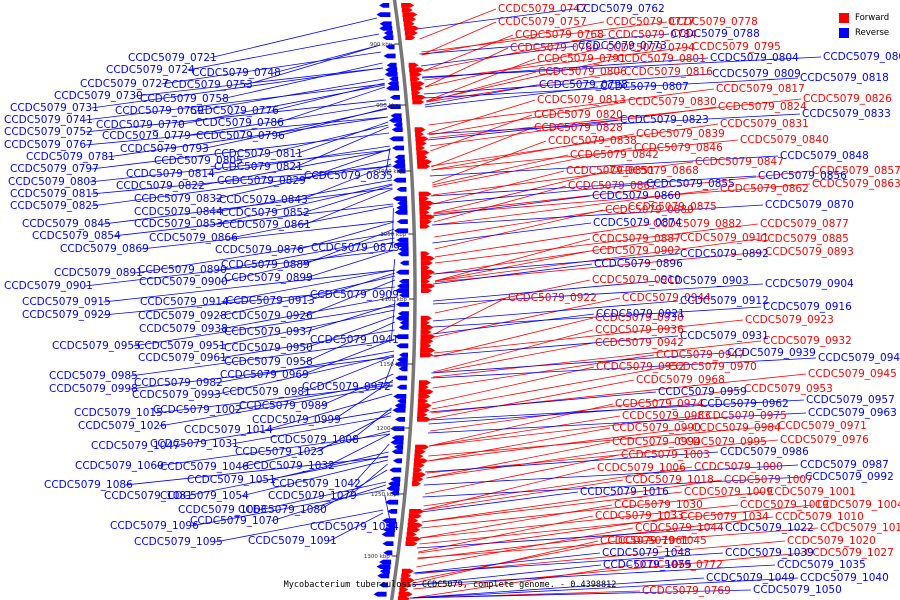 The image size is (900, 600). I want to click on gene-label: CCDC5079_1004, so click(857, 505).